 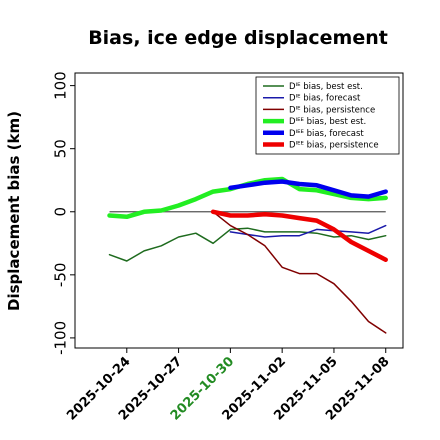 What do you see at coordinates (325, 99) in the screenshot?
I see `legend-label-1: Dᴵᴱ bias, forecast` at bounding box center [325, 99].